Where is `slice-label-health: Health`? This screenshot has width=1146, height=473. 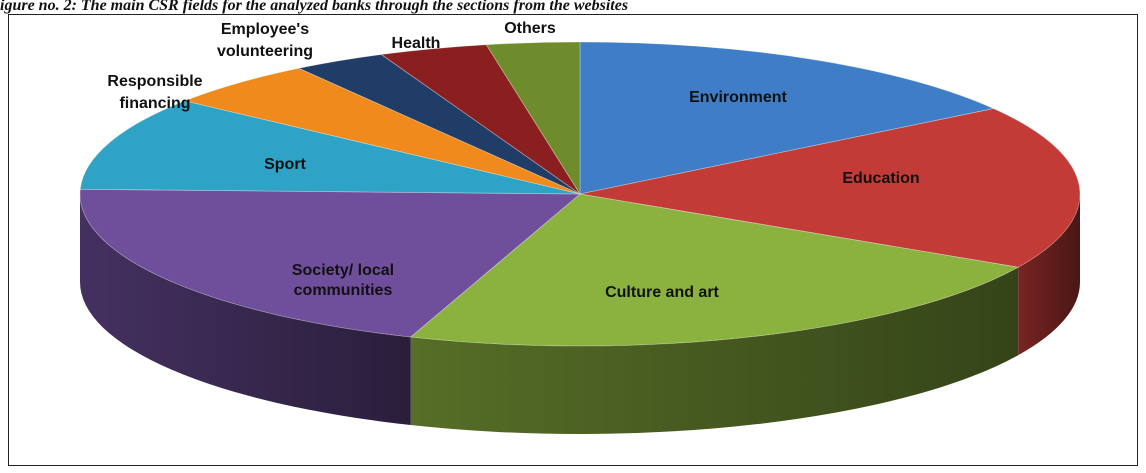 slice-label-health: Health is located at coordinates (416, 43).